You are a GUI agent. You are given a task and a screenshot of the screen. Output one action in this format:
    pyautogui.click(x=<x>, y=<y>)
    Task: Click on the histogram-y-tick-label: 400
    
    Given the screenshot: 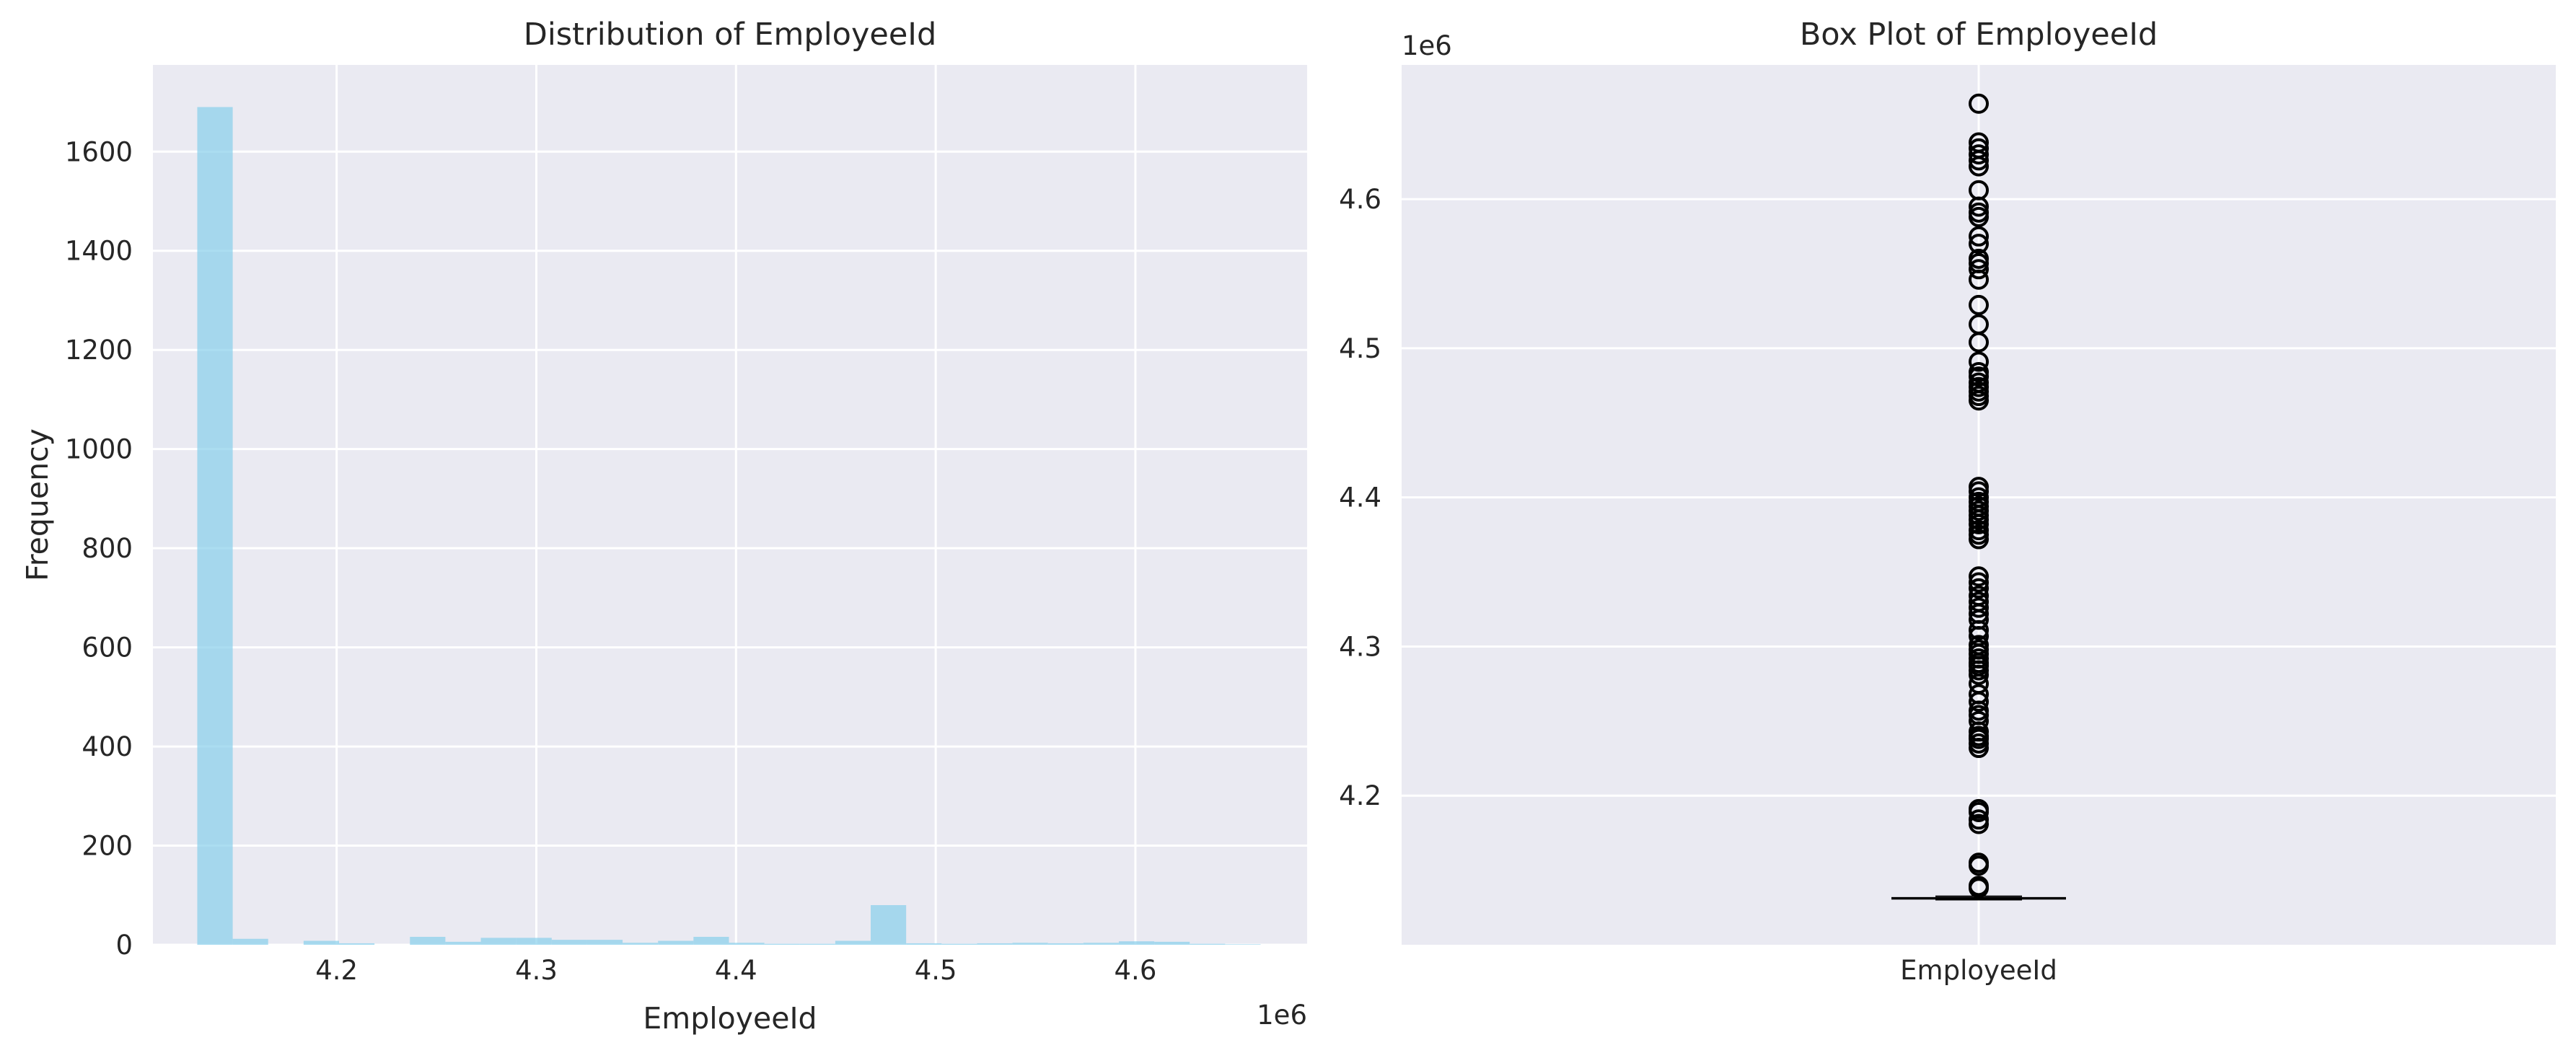 What is the action you would take?
    pyautogui.click(x=107, y=746)
    